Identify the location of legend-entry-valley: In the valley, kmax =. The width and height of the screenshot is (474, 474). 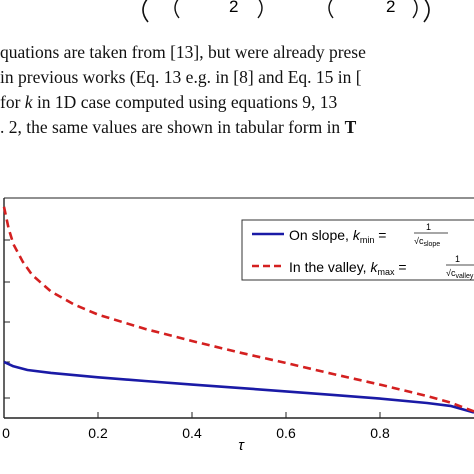
(348, 268).